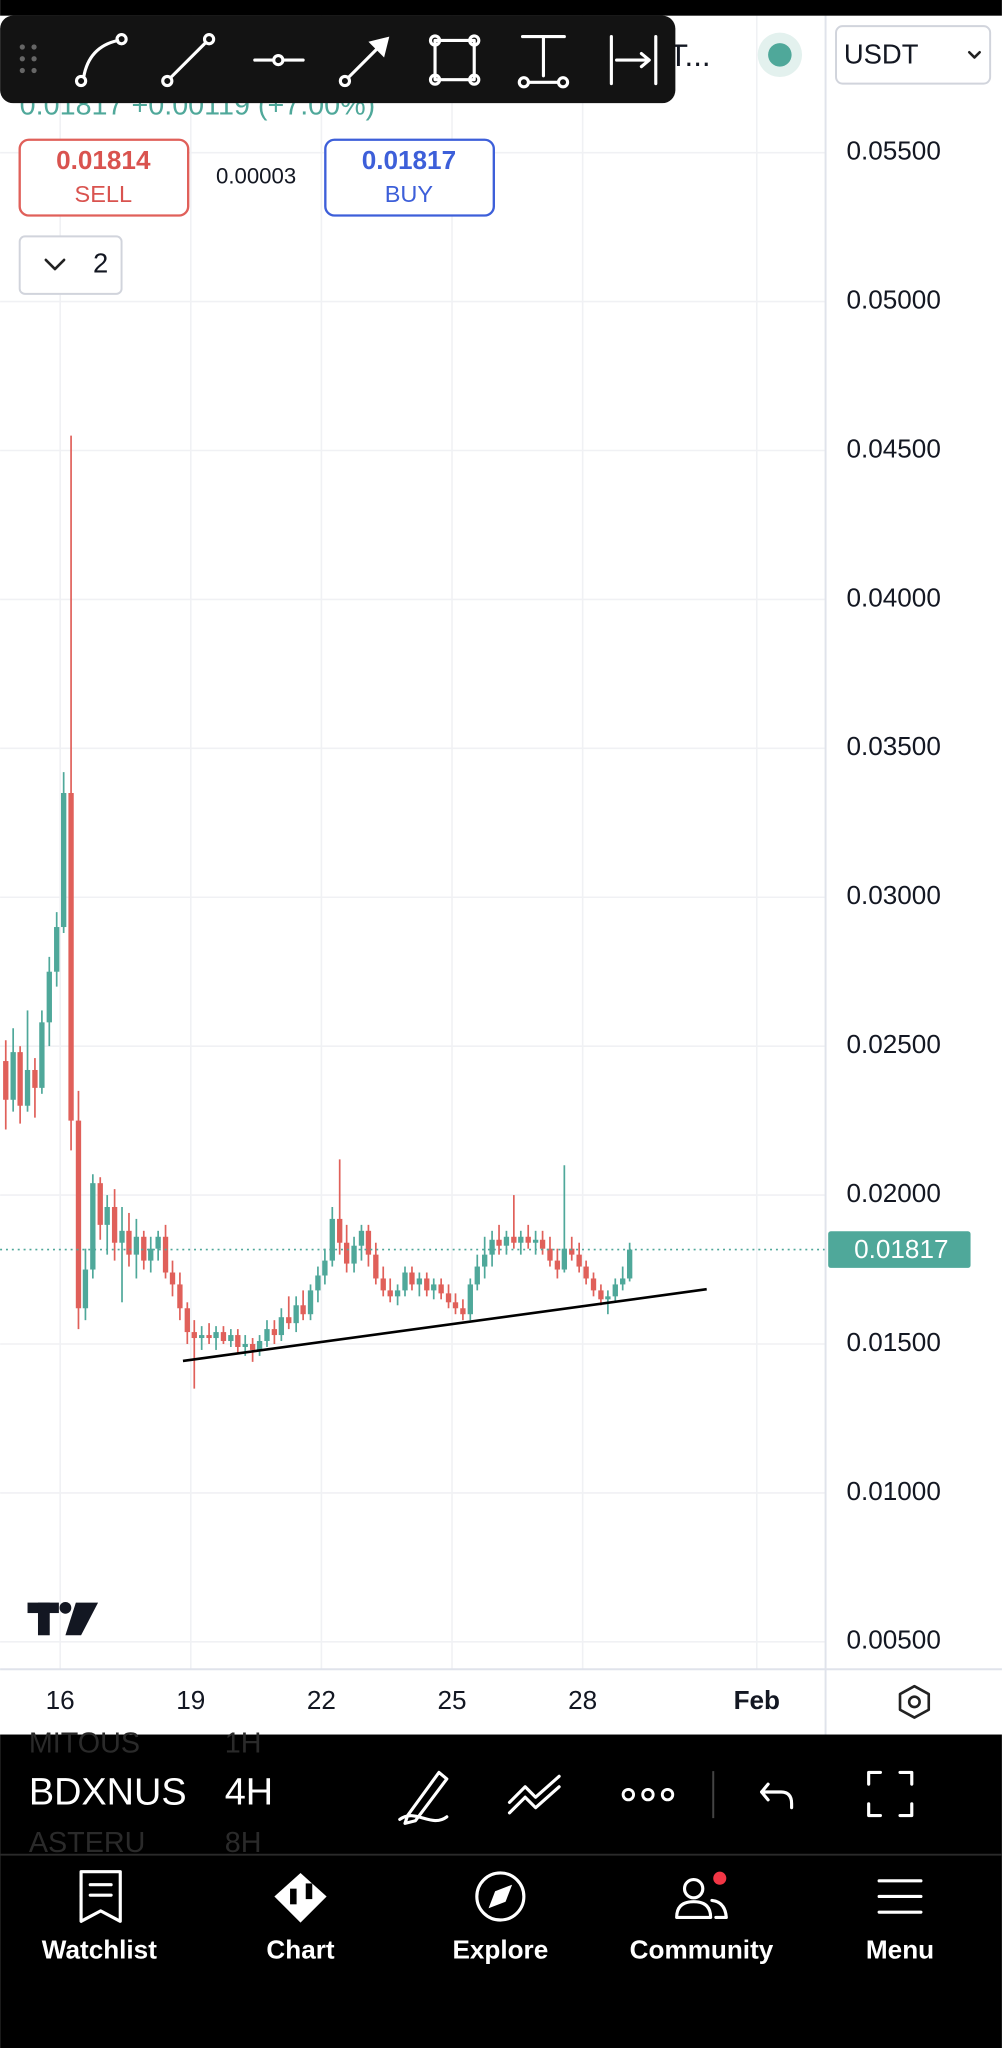 The height and width of the screenshot is (2048, 1002). I want to click on arrow-tool, so click(364, 62).